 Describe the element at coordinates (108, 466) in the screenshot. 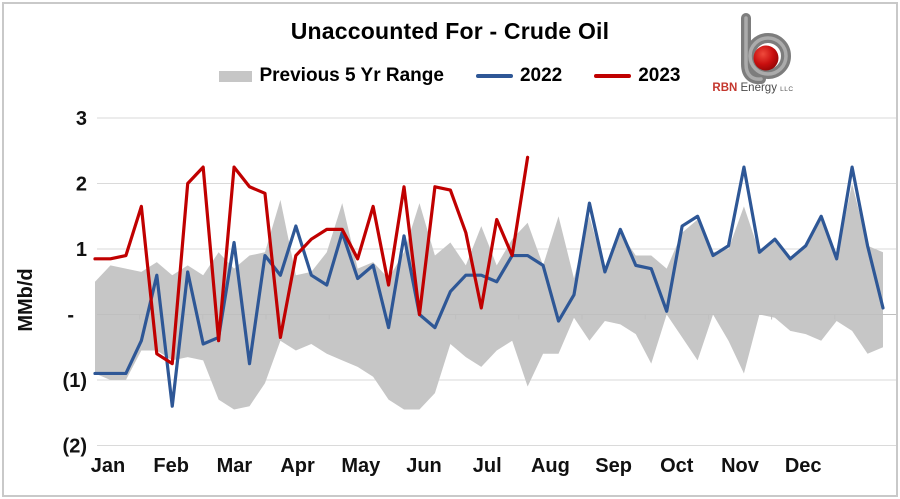

I see `x-tick-label: Jan` at that location.